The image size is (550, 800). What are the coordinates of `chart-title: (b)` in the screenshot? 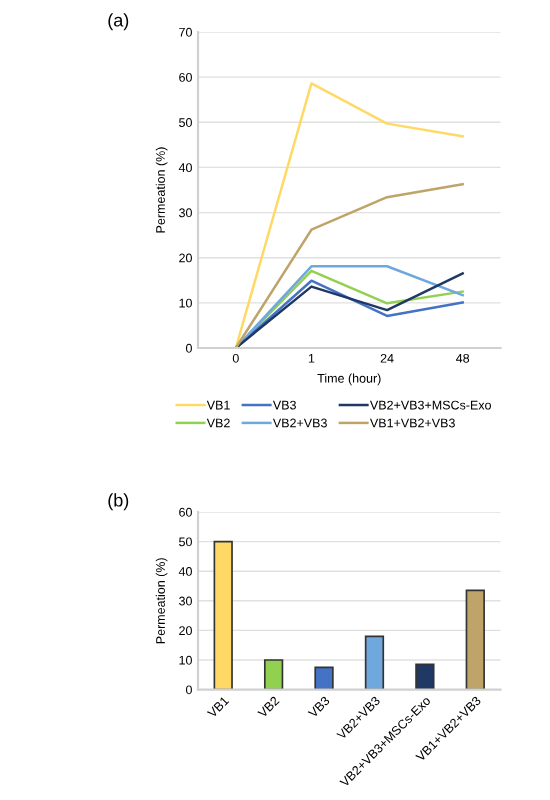 It's located at (118, 502).